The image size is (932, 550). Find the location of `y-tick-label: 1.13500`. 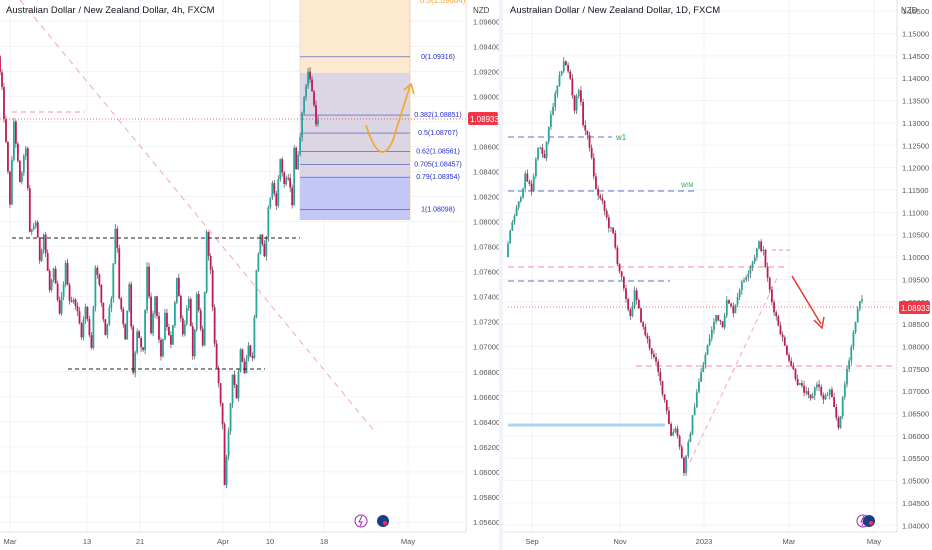

y-tick-label: 1.13500 is located at coordinates (915, 101).